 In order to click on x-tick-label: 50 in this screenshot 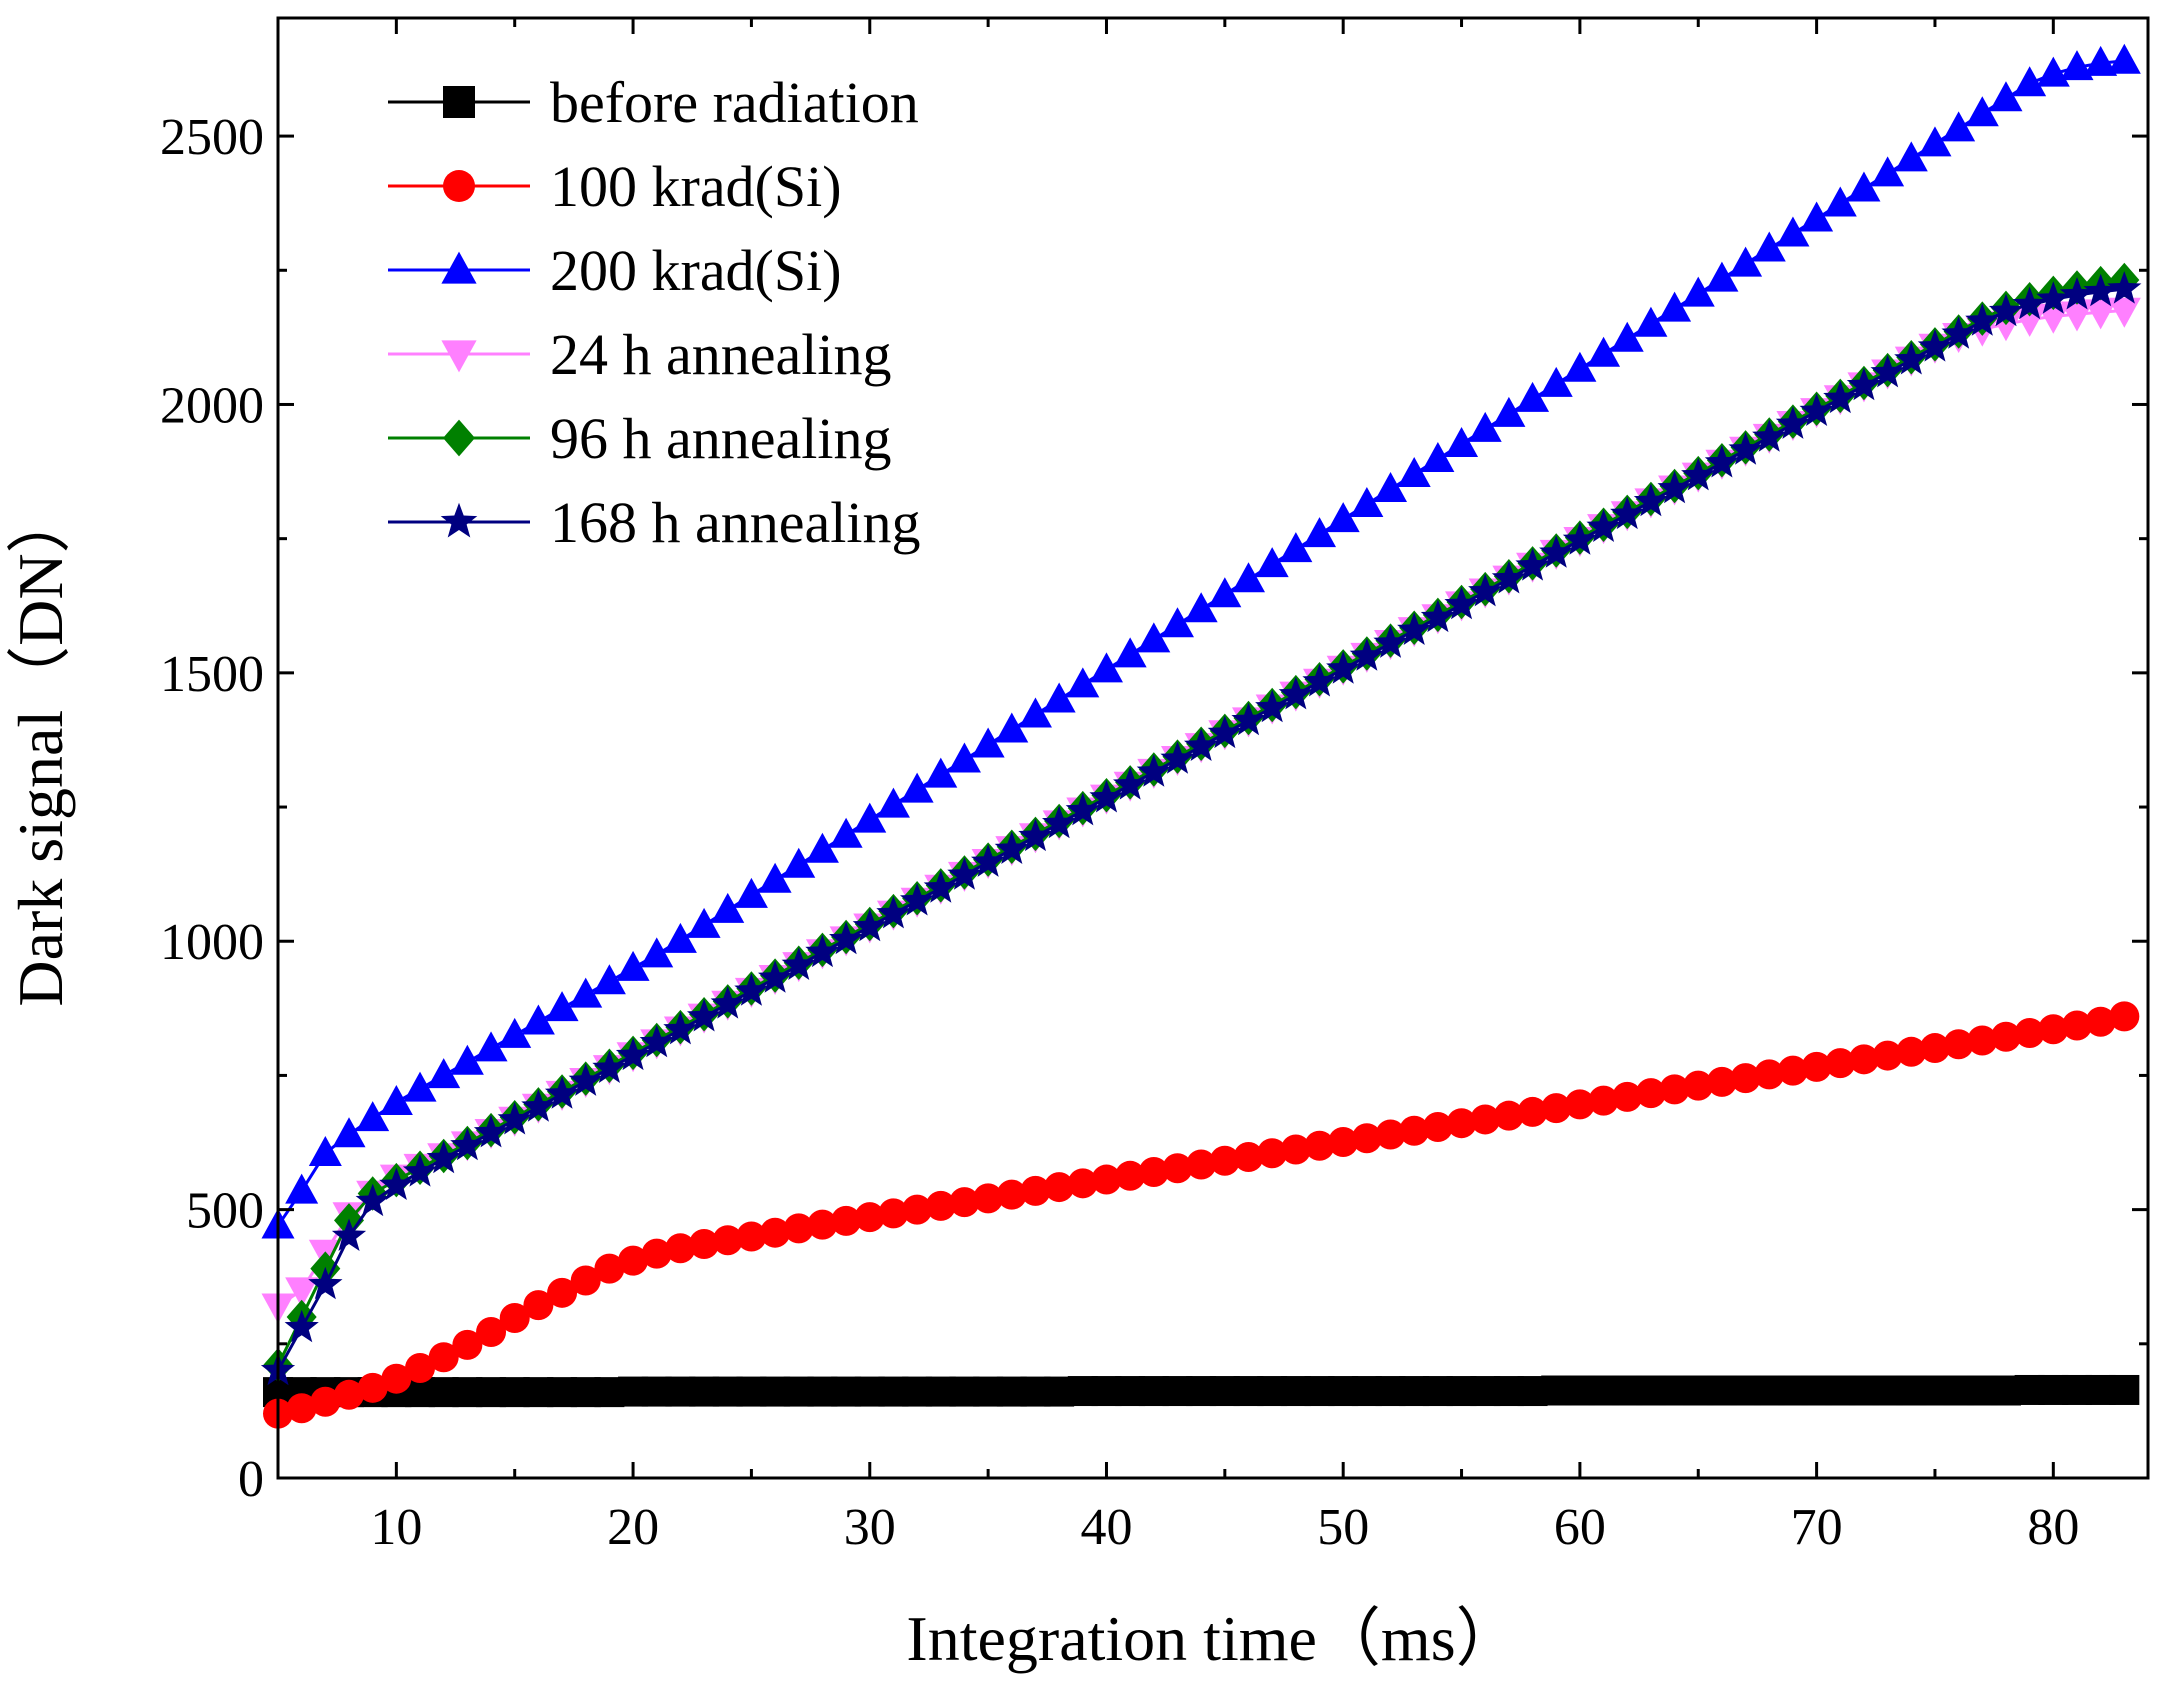, I will do `click(1343, 1527)`.